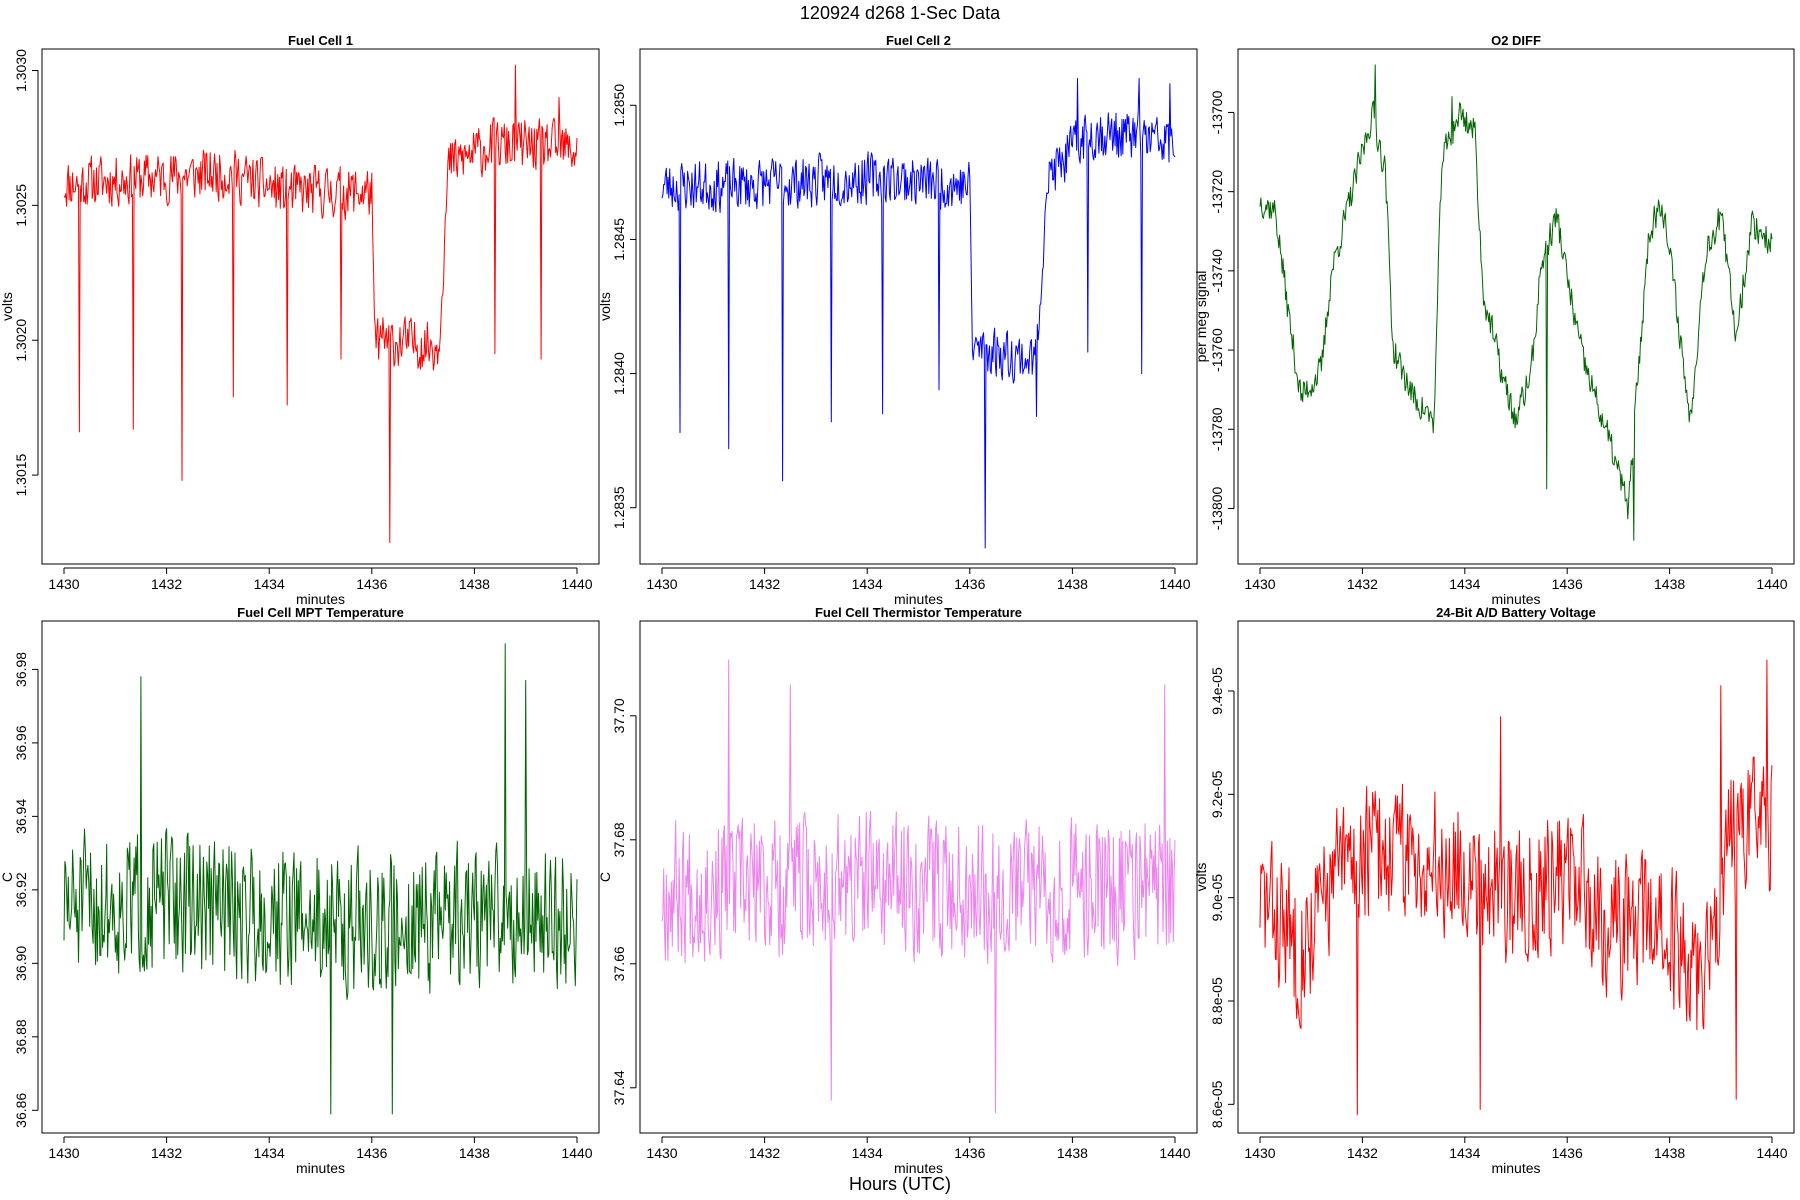 The width and height of the screenshot is (1800, 1200). I want to click on y-tick-label: 1.3020, so click(21, 340).